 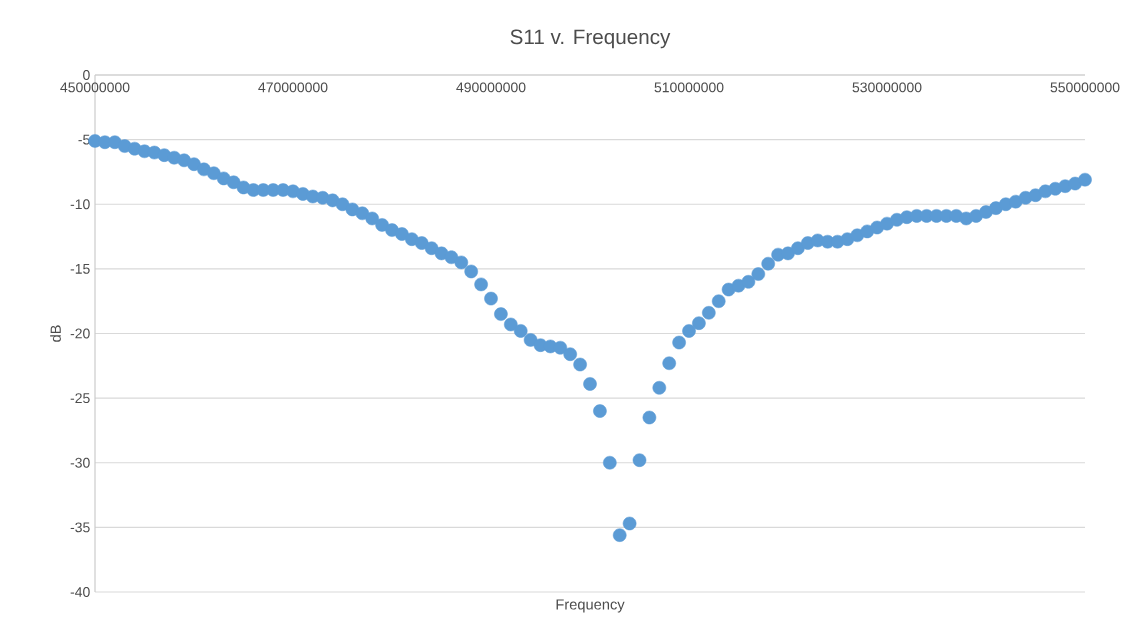 What do you see at coordinates (590, 39) in the screenshot?
I see `chart-title: S11 v. Frequency` at bounding box center [590, 39].